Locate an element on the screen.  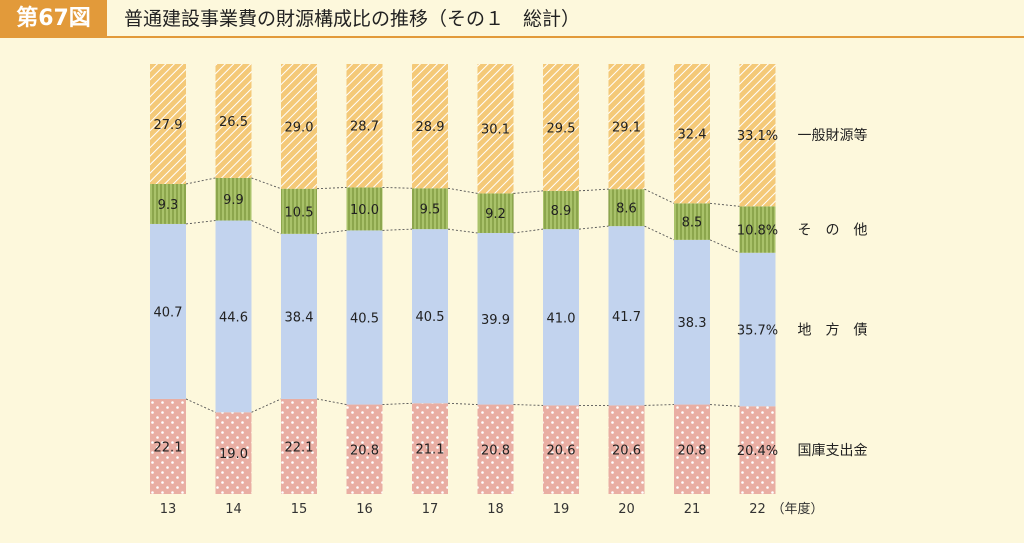
general-value-label: 30.1 is located at coordinates (495, 130).